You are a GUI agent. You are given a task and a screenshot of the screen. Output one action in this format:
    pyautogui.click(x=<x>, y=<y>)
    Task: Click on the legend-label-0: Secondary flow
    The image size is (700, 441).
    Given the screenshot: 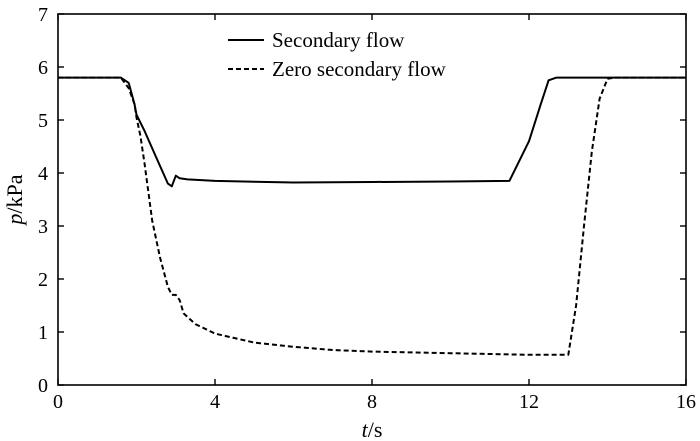 What is the action you would take?
    pyautogui.click(x=338, y=40)
    